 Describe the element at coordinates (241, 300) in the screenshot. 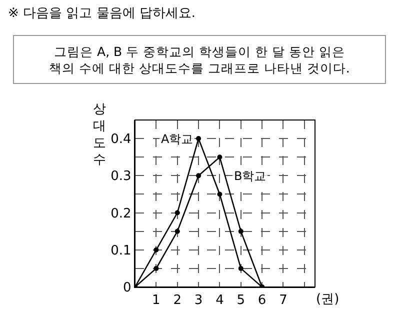

I see `x-tick-label: 5` at that location.